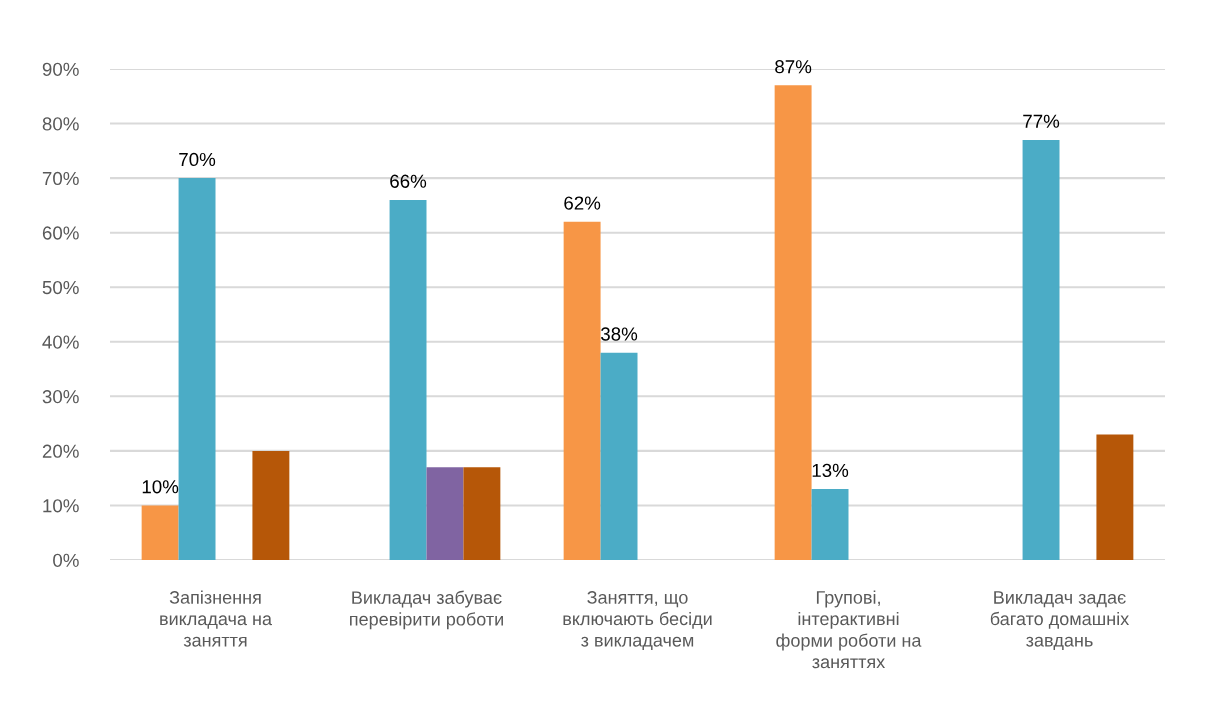  I want to click on y-tick-label: 40%, so click(60, 342).